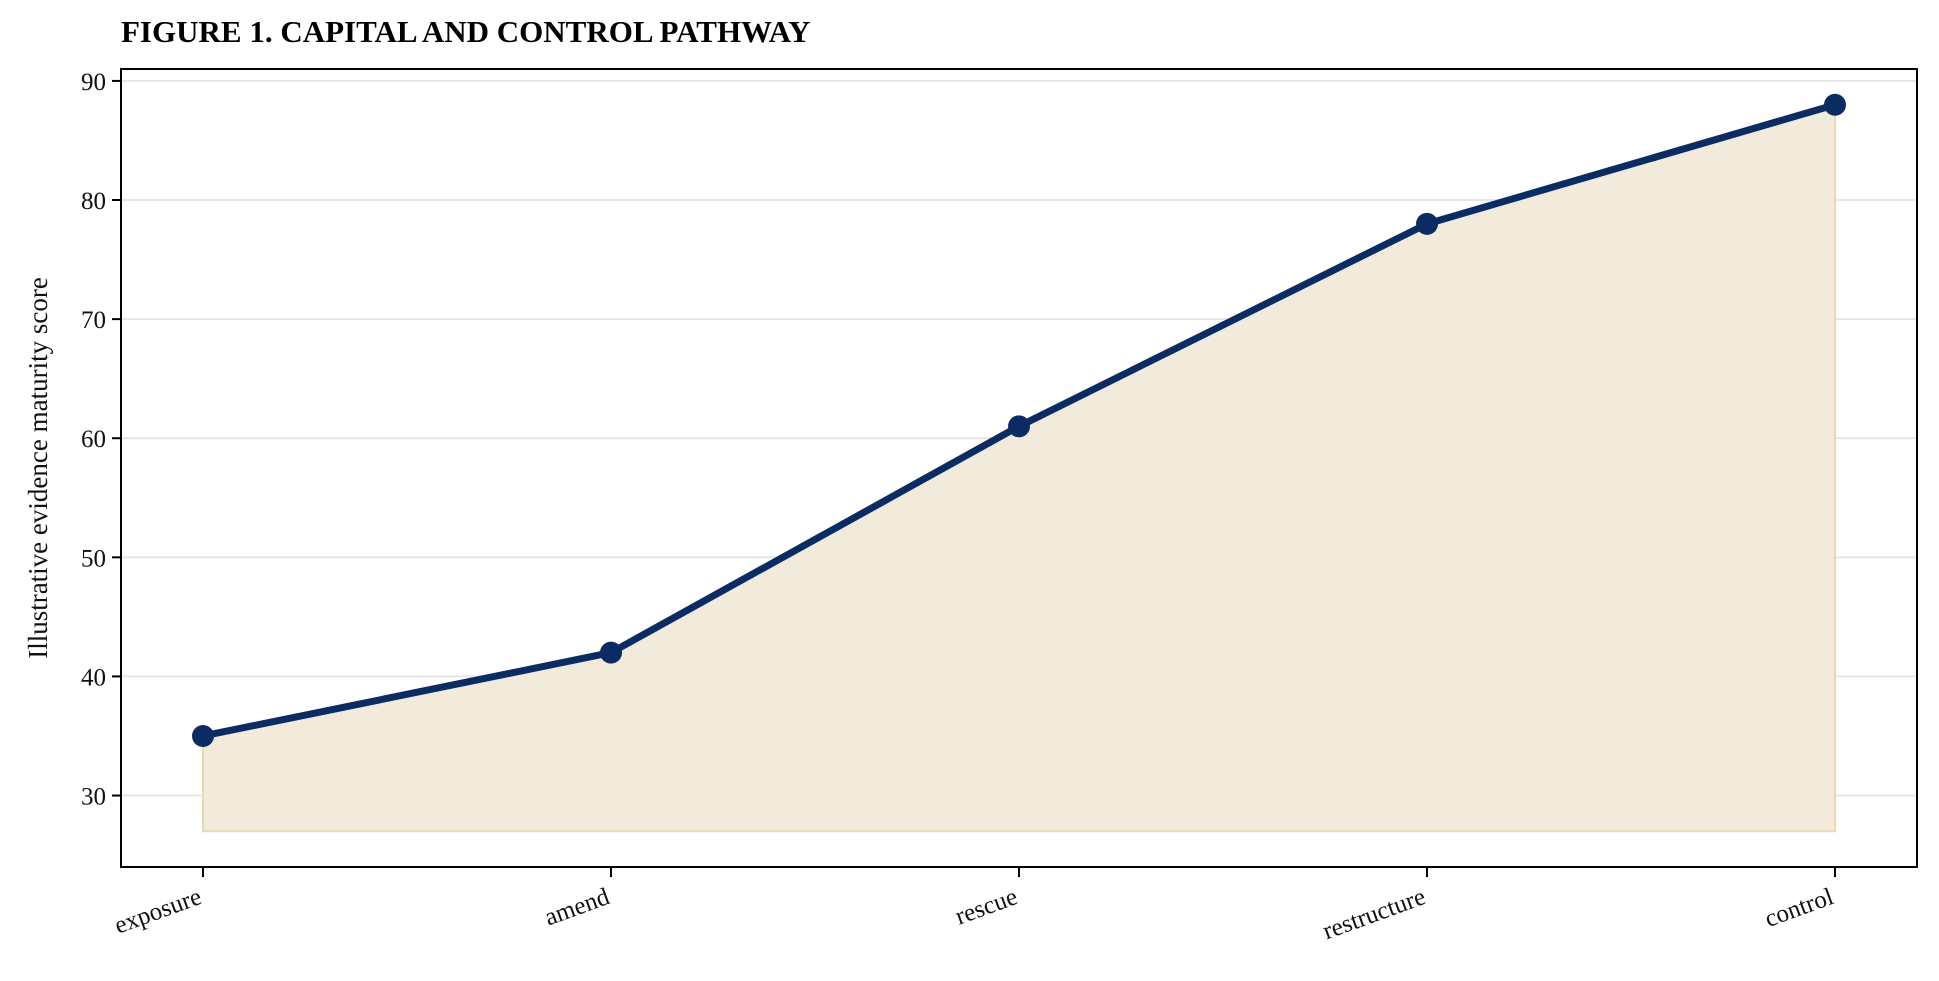 The height and width of the screenshot is (981, 1939). Describe the element at coordinates (93, 201) in the screenshot. I see `y-tick-label: 80` at that location.